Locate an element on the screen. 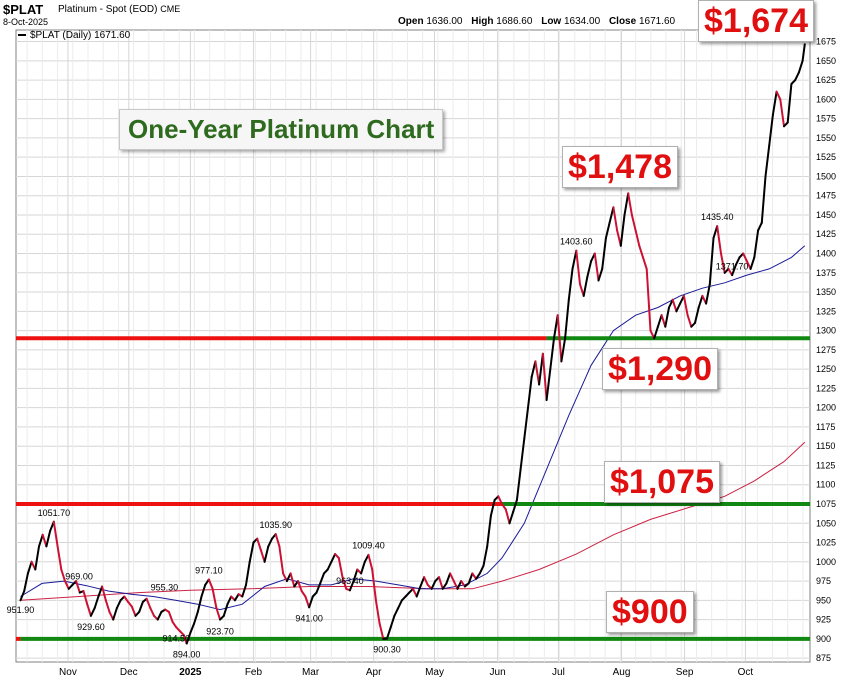 This screenshot has width=856, height=679. callout-1478: $1,478 is located at coordinates (620, 167).